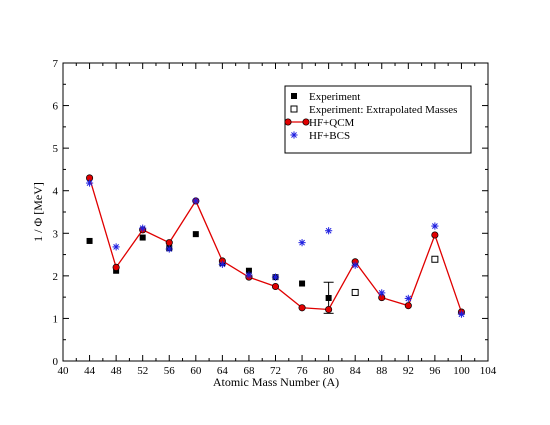 This screenshot has height=425, width=550. I want to click on series-extrapolated, so click(395, 275).